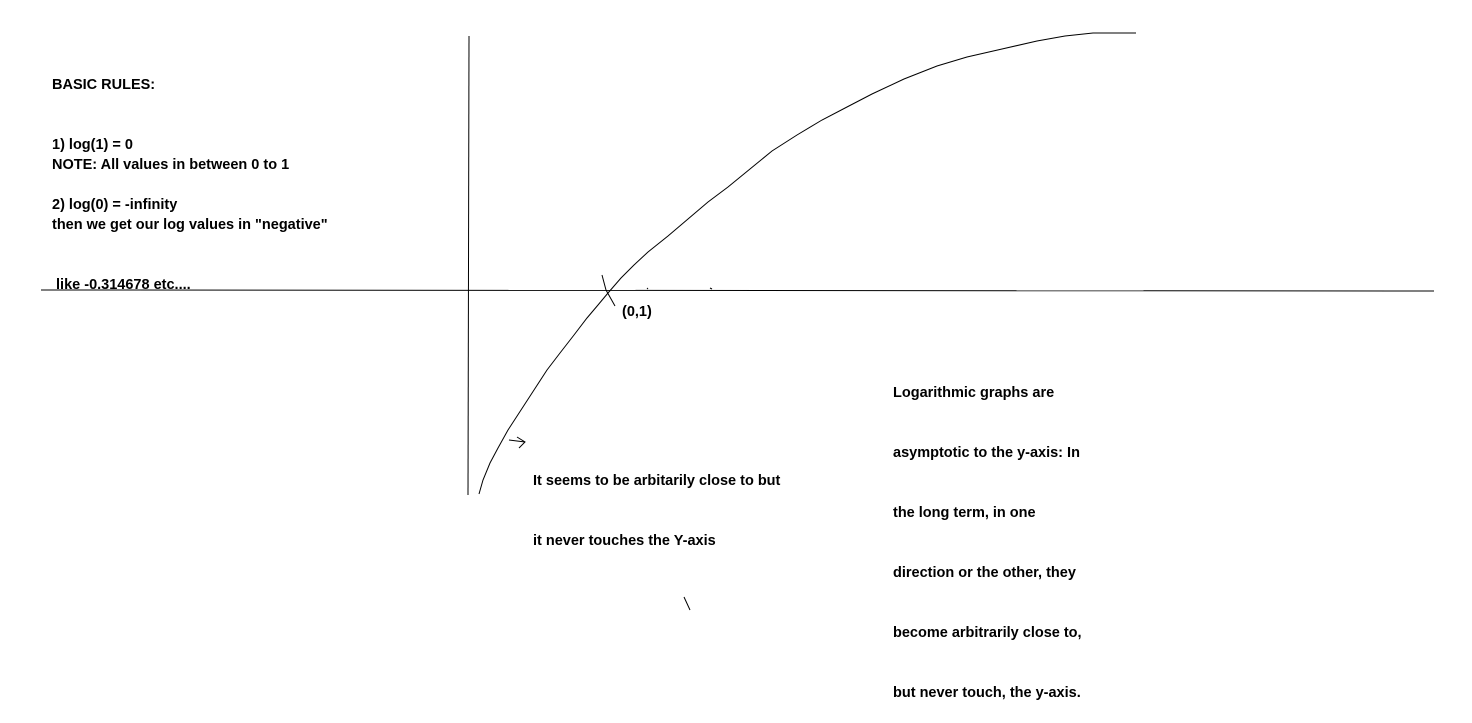 The height and width of the screenshot is (723, 1472). What do you see at coordinates (986, 453) in the screenshot?
I see `asymptote-explanation-line: asymptotic to the y-axis: In` at bounding box center [986, 453].